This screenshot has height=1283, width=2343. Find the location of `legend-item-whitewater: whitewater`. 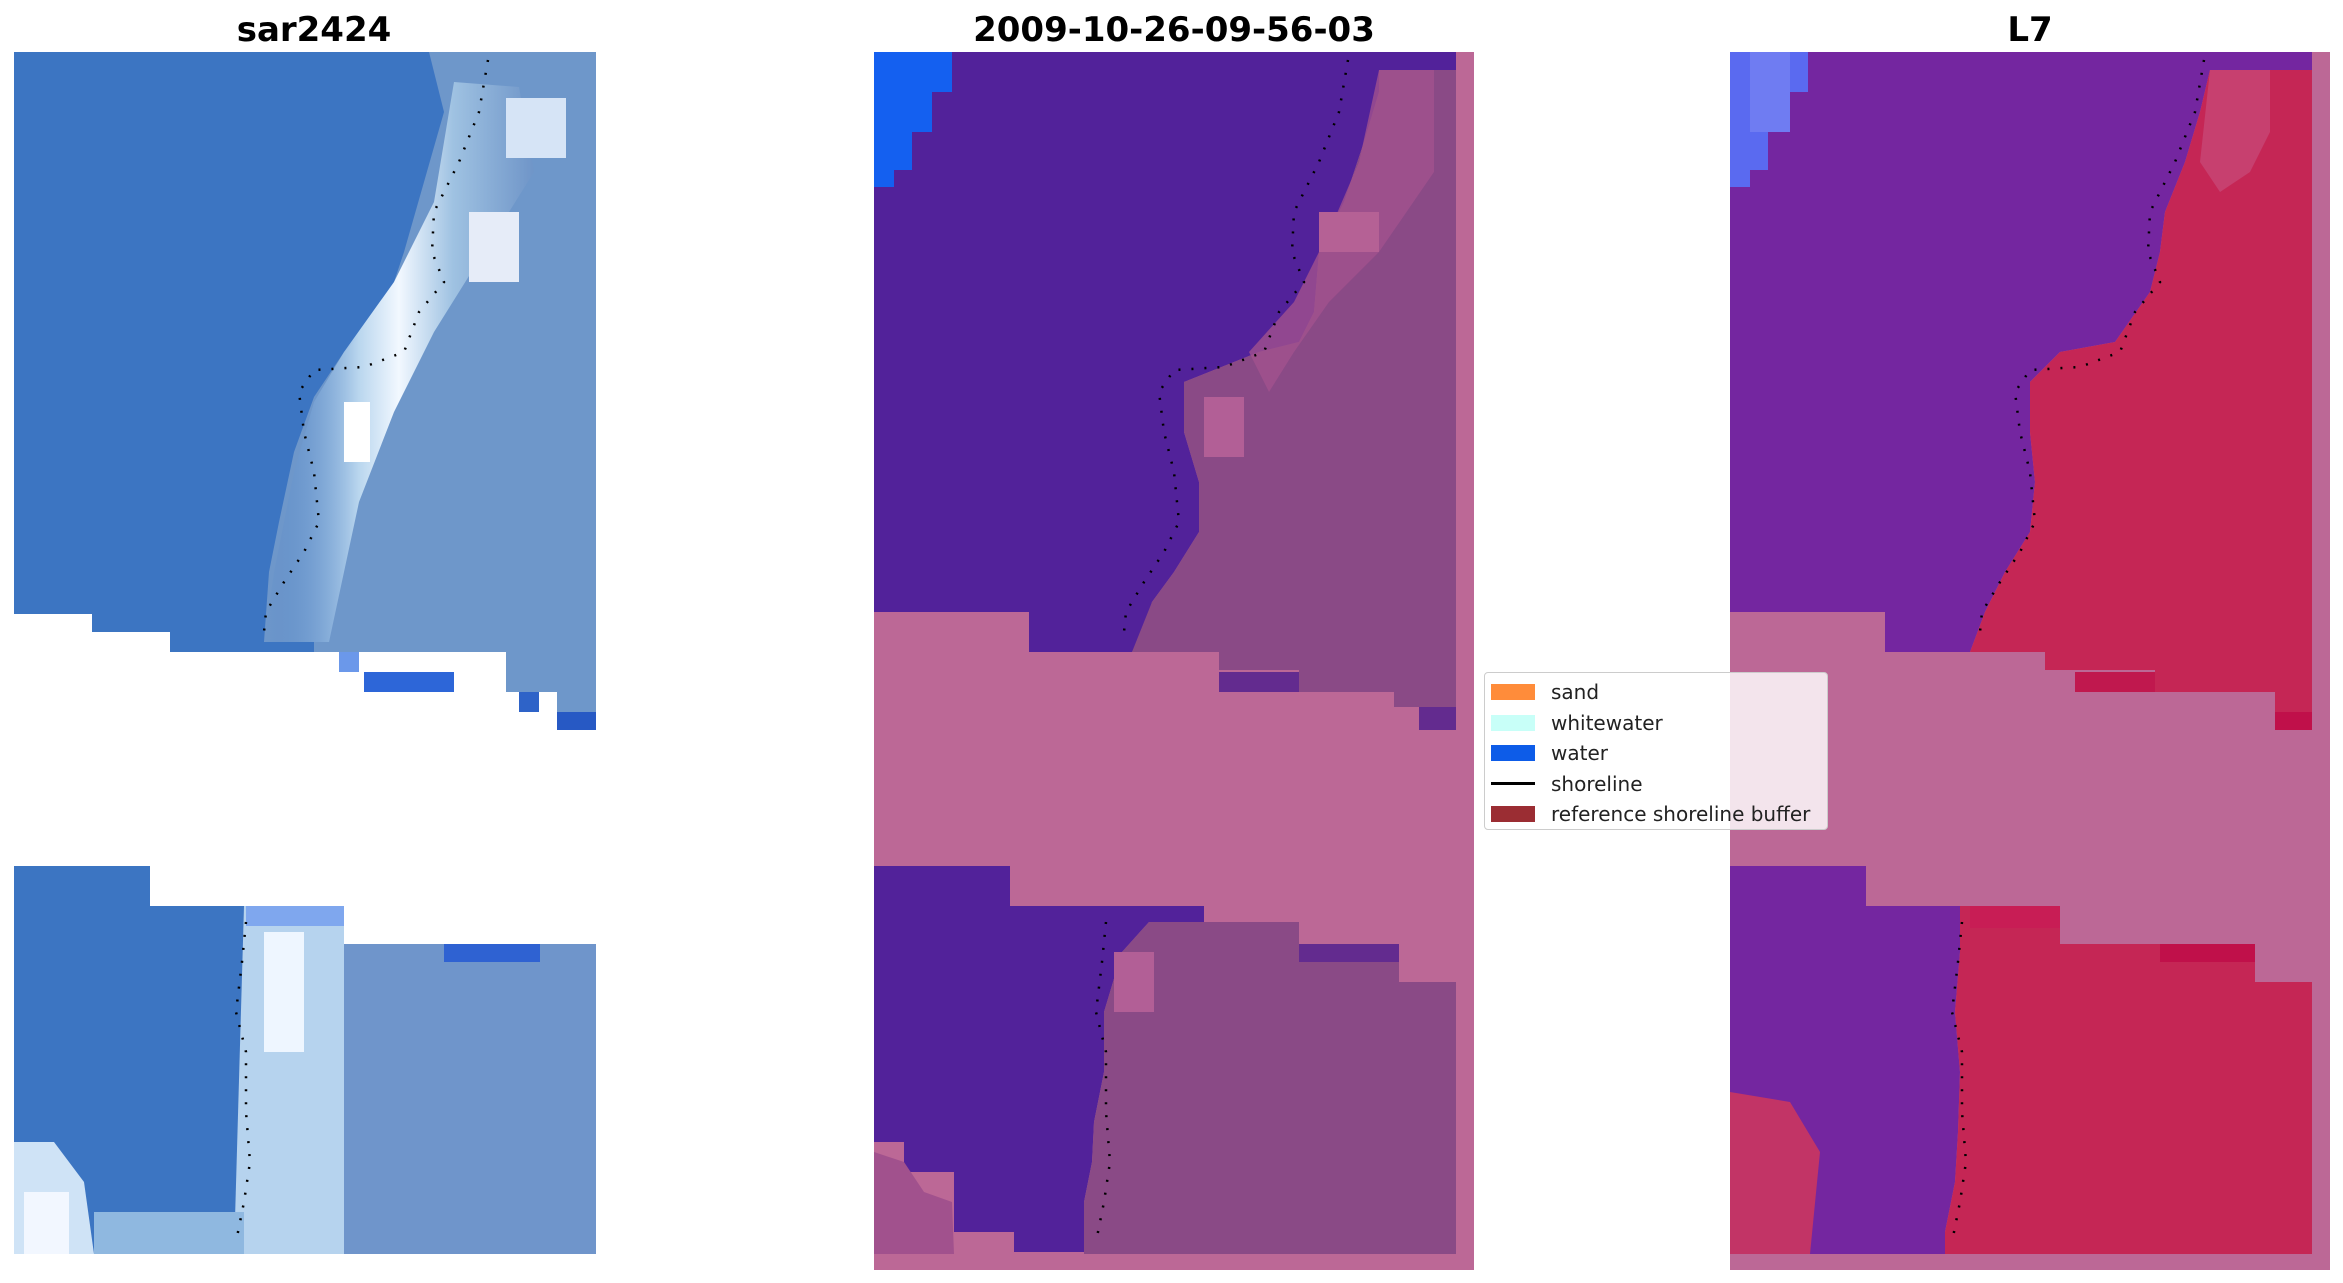

legend-item-whitewater: whitewater is located at coordinates (1654, 723).